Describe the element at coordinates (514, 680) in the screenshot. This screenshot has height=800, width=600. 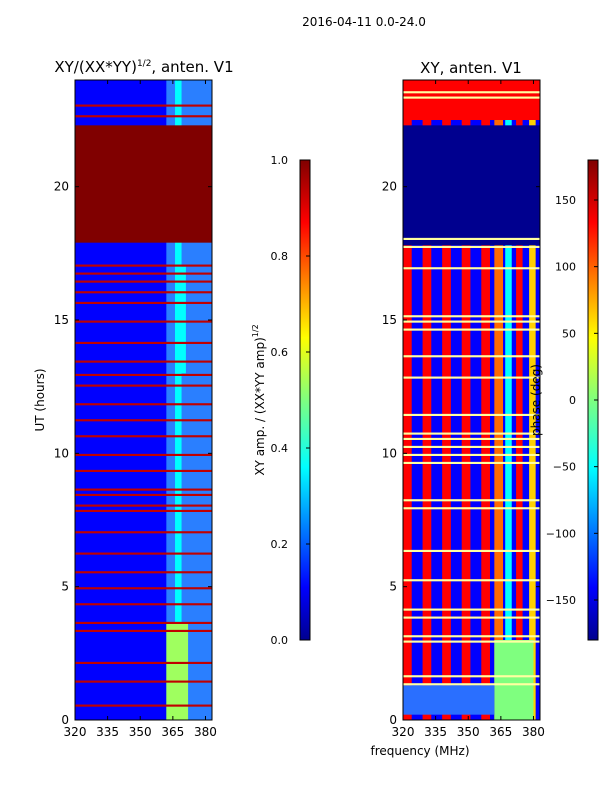
I see `phase-low-ut-region` at that location.